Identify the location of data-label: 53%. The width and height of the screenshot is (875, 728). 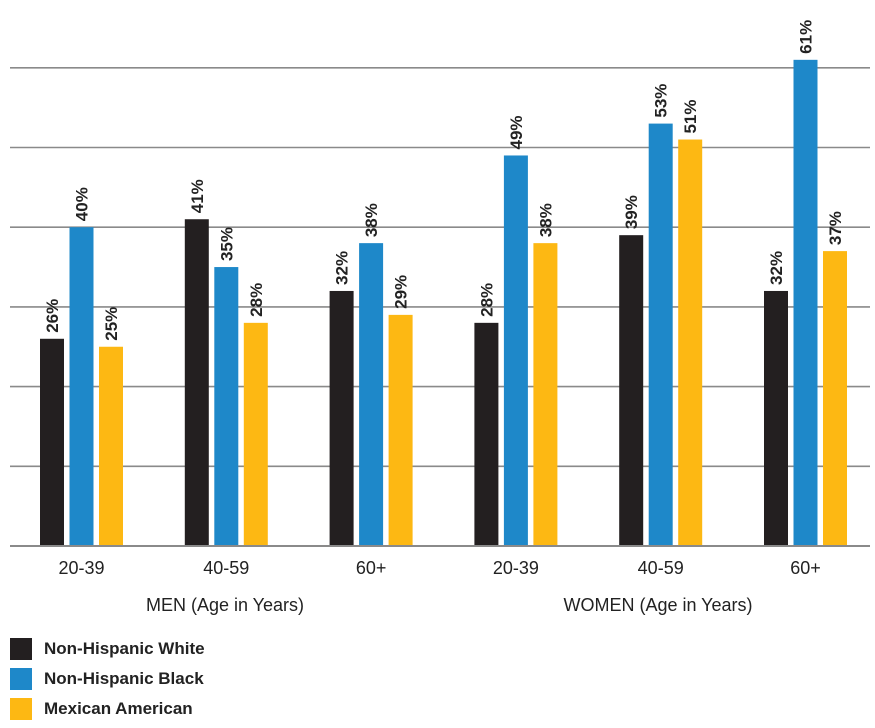
(661, 101).